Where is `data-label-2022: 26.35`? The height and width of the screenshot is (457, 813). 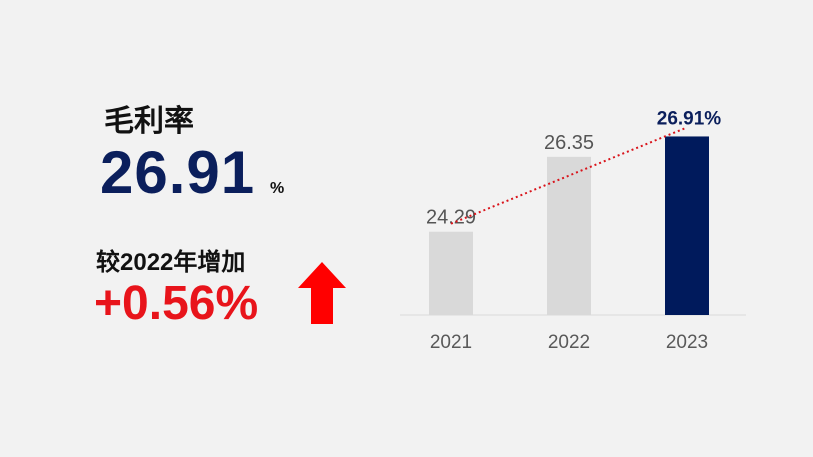
data-label-2022: 26.35 is located at coordinates (569, 143).